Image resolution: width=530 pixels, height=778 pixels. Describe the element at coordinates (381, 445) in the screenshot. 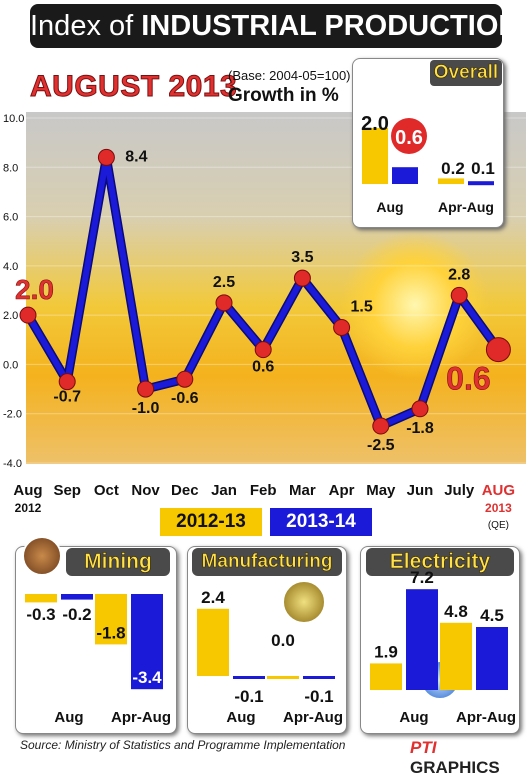

I see `data-label: -2.5` at that location.